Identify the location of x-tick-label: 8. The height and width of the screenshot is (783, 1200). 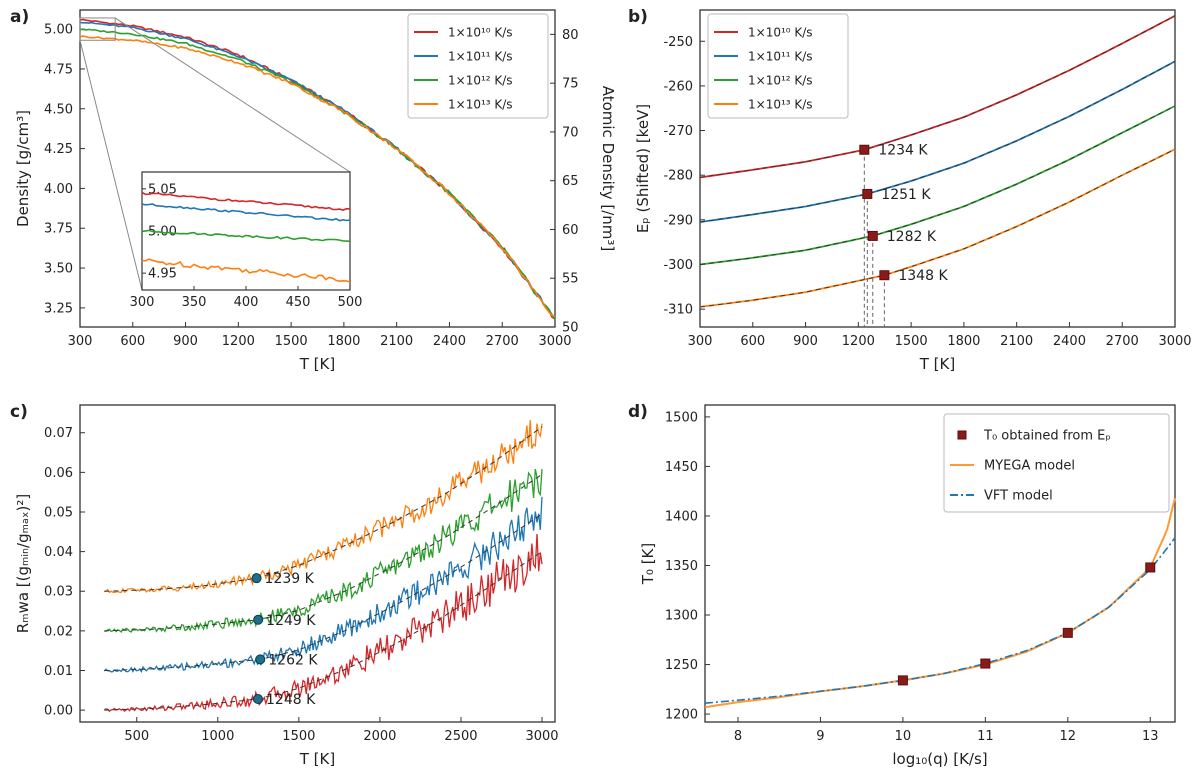
(738, 736).